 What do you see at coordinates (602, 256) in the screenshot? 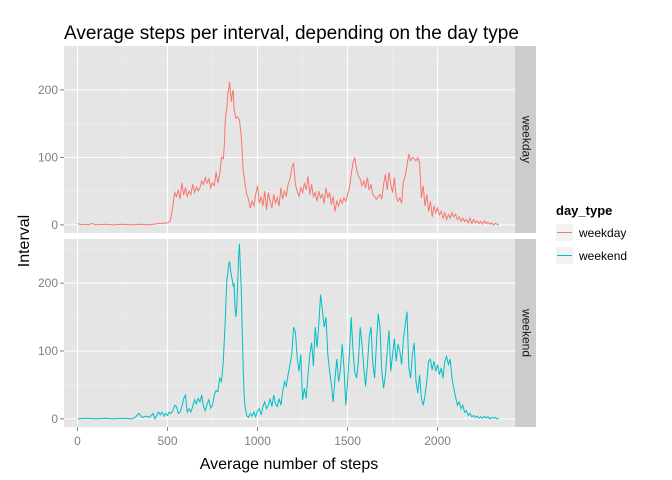
I see `legend-label-weekend: weekend` at bounding box center [602, 256].